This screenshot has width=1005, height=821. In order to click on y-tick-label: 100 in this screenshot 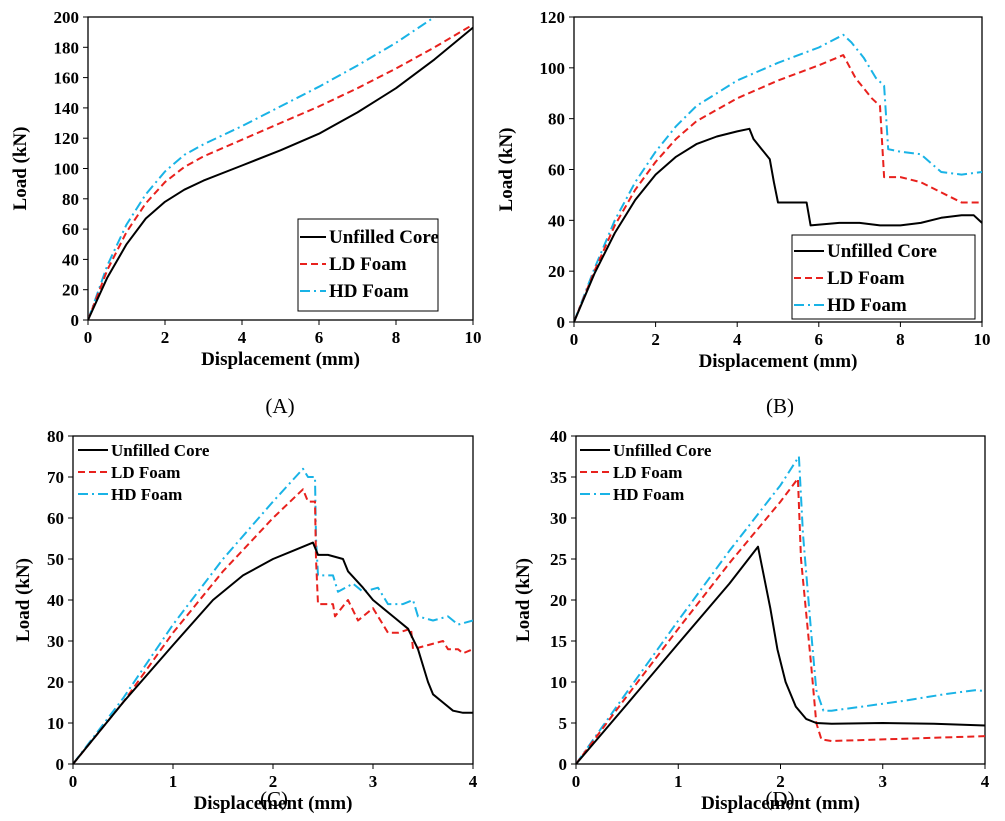, I will do `click(67, 169)`.